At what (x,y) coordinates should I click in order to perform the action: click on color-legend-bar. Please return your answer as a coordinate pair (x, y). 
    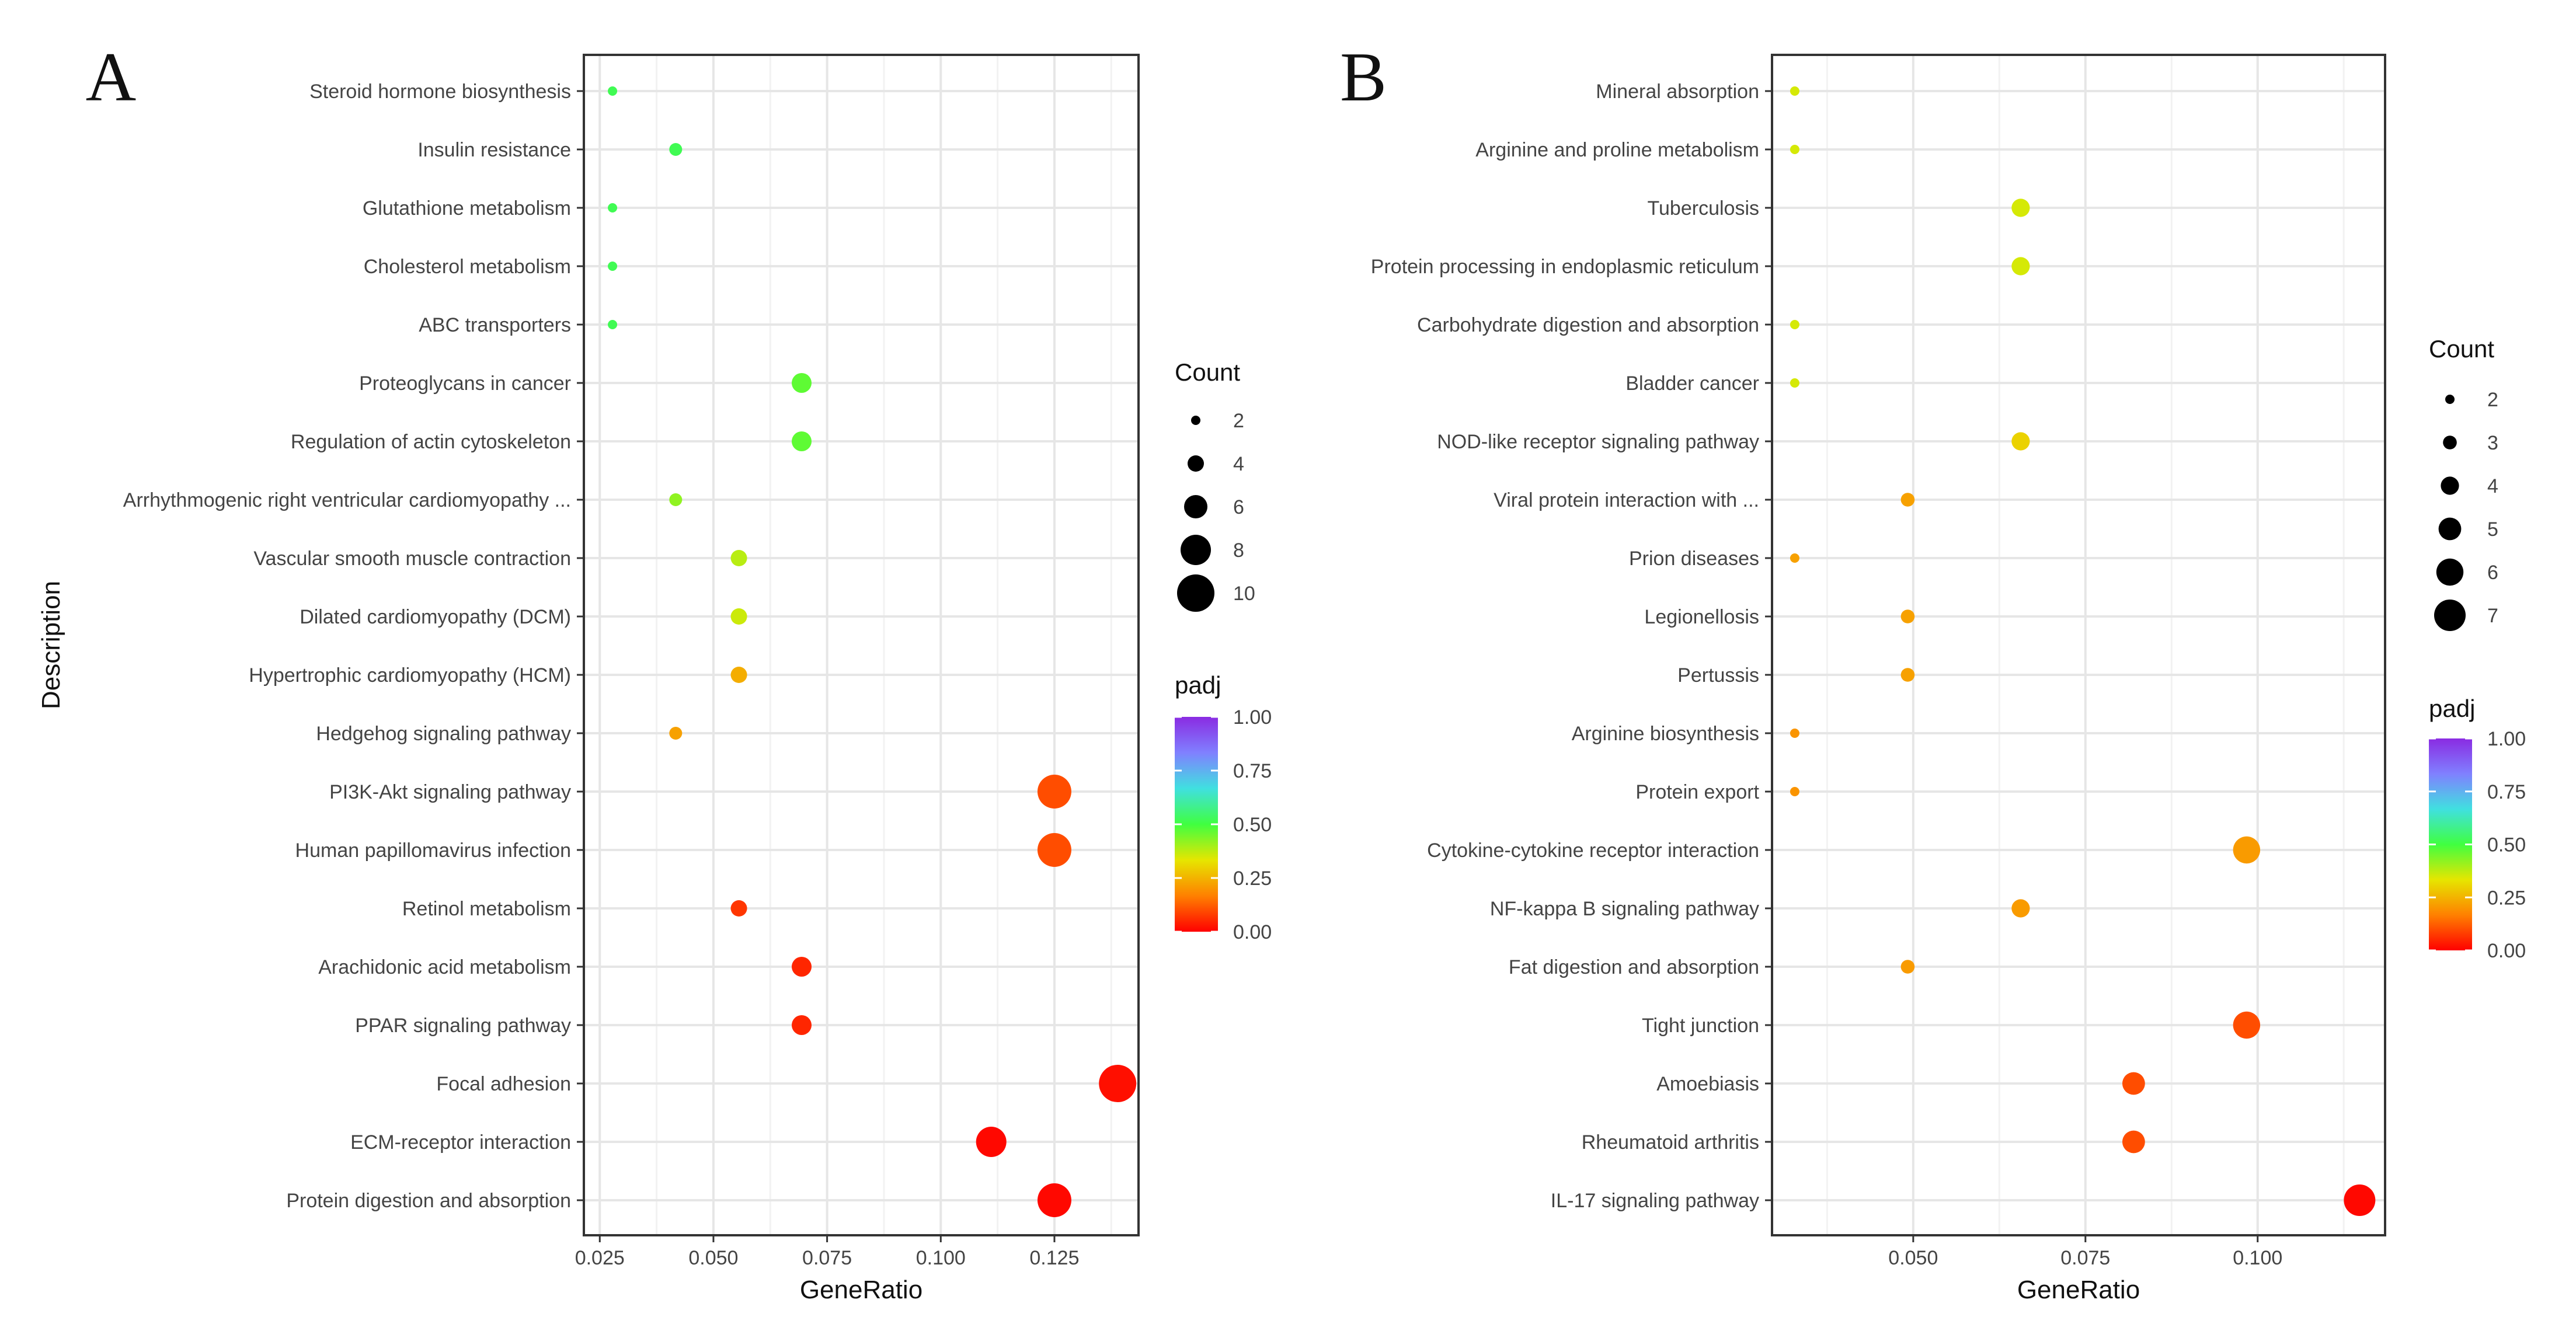
    Looking at the image, I should click on (2450, 844).